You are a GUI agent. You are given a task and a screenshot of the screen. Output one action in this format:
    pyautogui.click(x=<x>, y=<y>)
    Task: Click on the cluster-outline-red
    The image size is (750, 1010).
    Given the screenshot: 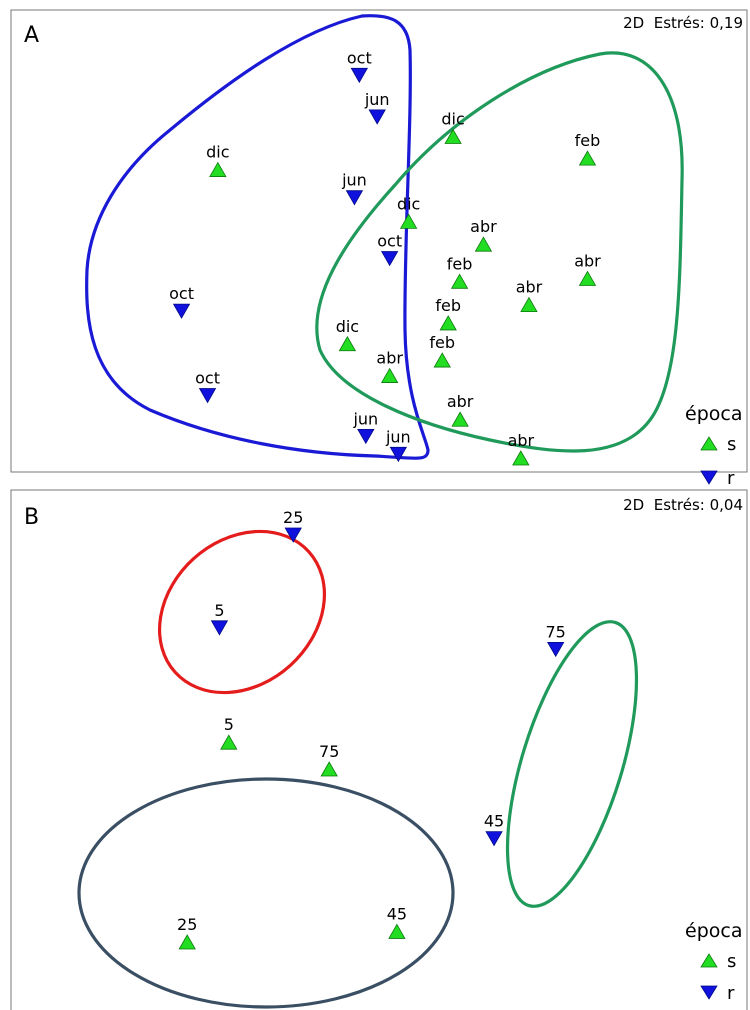 What is the action you would take?
    pyautogui.click(x=242, y=612)
    